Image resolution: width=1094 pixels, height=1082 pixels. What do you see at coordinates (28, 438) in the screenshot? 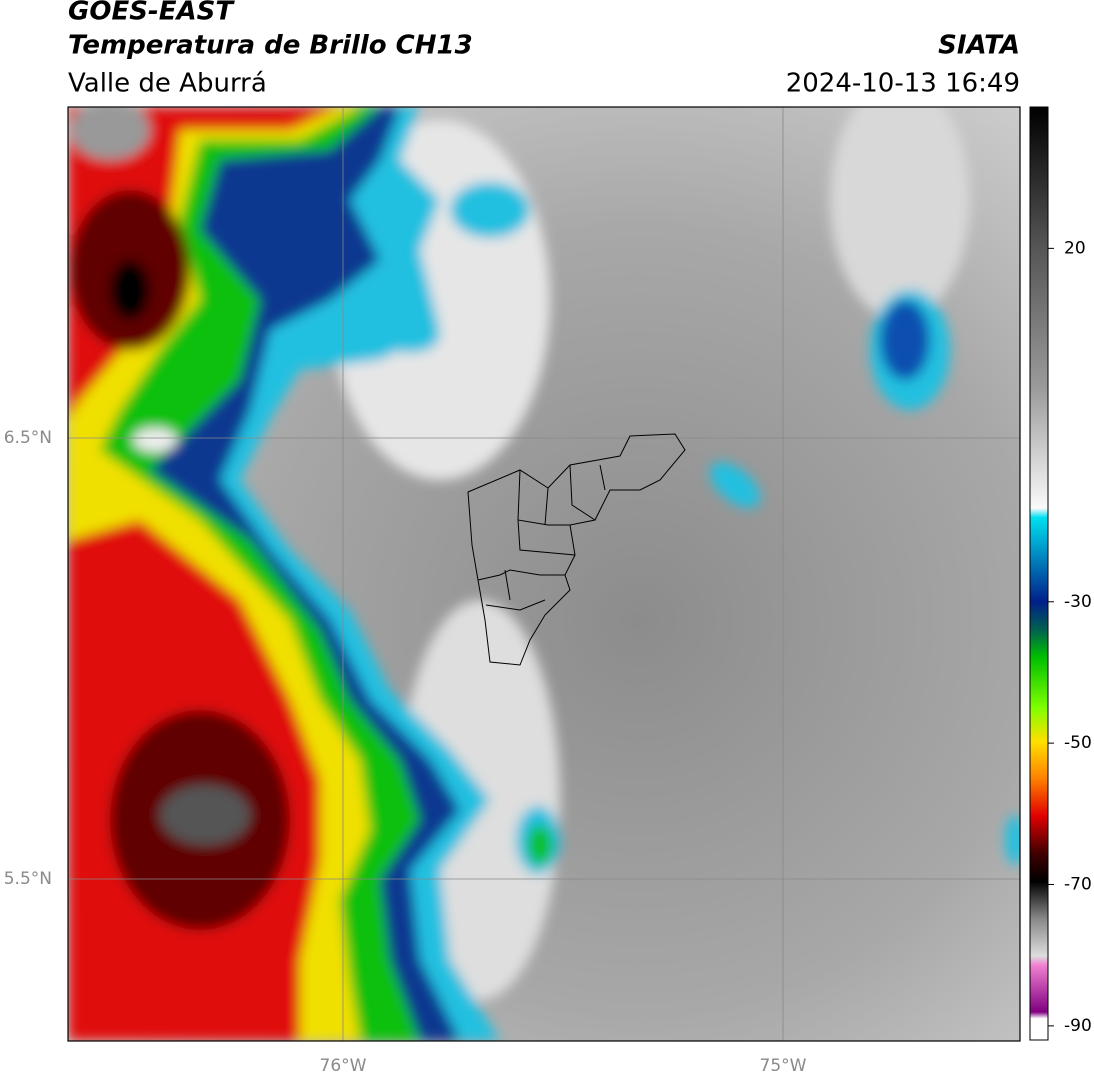
I see `lat-label: 6.5°N` at bounding box center [28, 438].